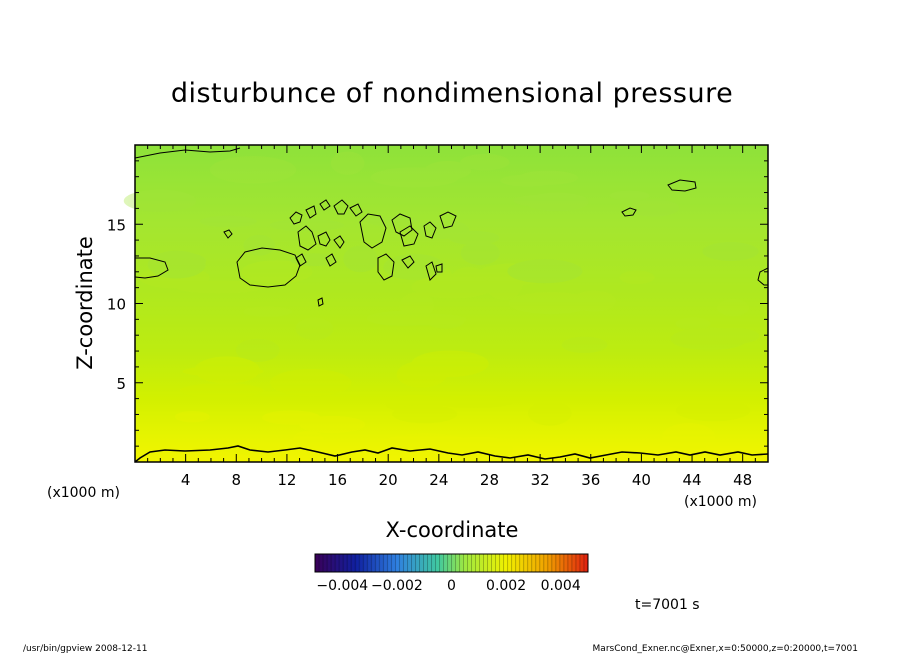 The width and height of the screenshot is (904, 654). What do you see at coordinates (451, 454) in the screenshot?
I see `contour-bottom` at bounding box center [451, 454].